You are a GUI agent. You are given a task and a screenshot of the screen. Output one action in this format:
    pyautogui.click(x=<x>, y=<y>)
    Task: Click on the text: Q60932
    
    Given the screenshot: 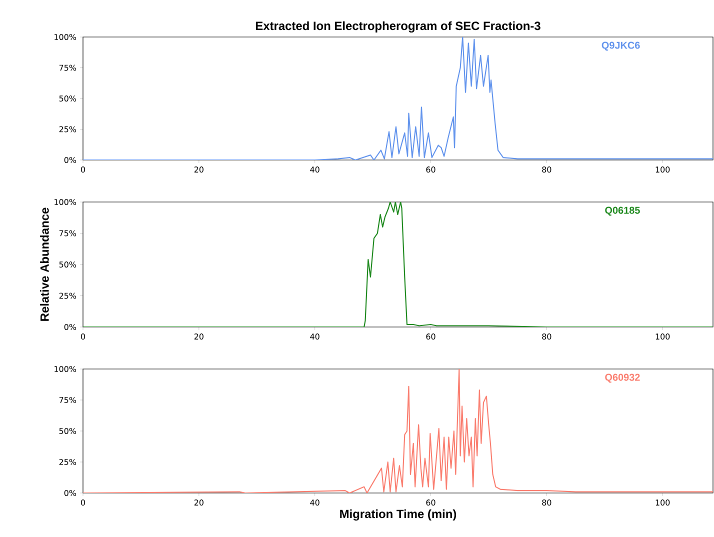 What is the action you would take?
    pyautogui.click(x=622, y=378)
    